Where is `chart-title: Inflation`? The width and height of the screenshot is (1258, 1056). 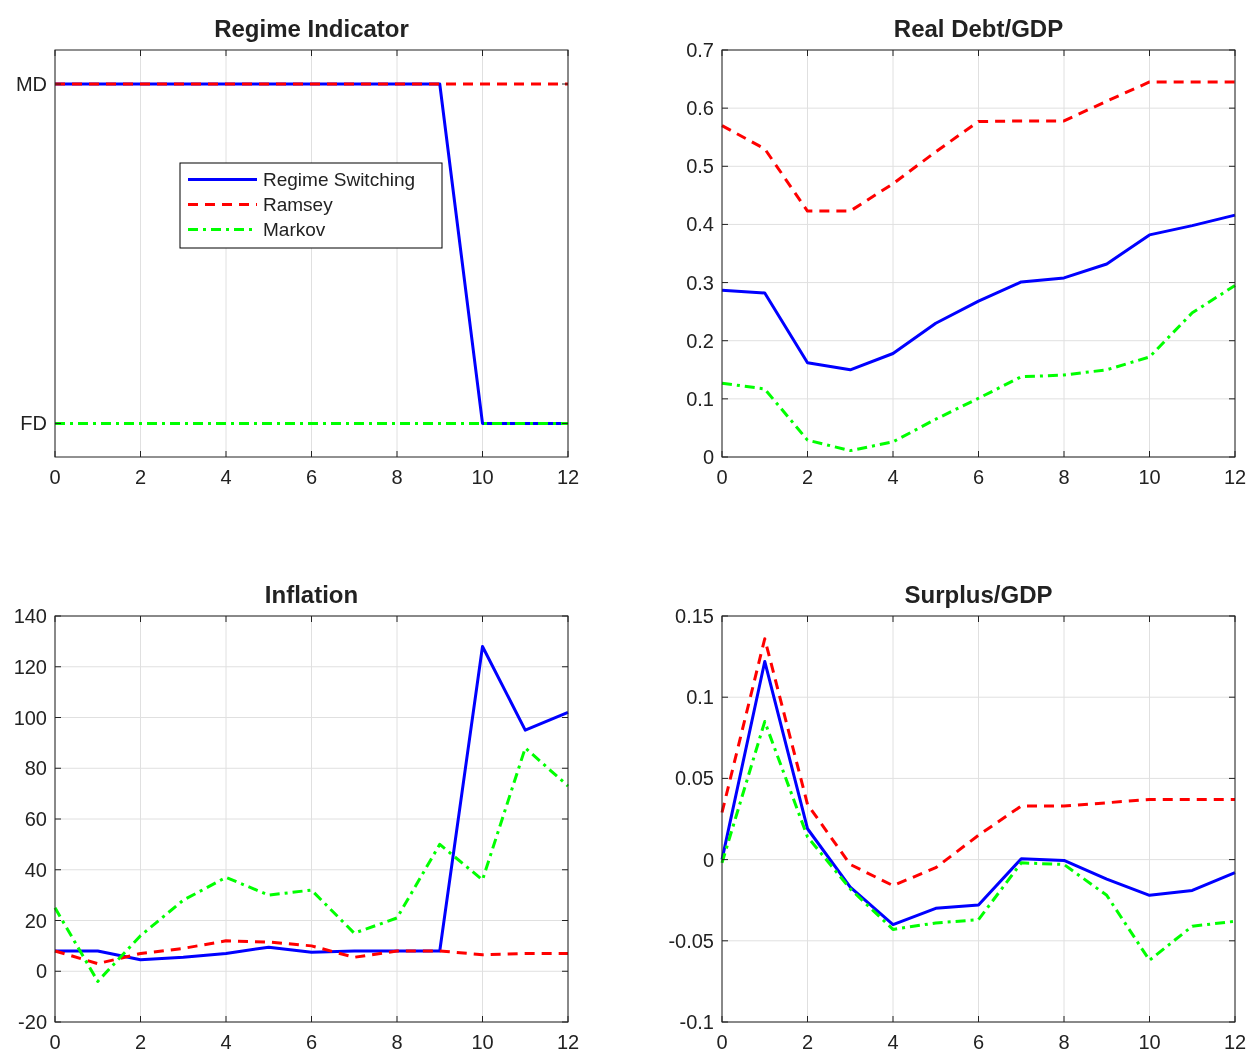 chart-title: Inflation is located at coordinates (311, 594).